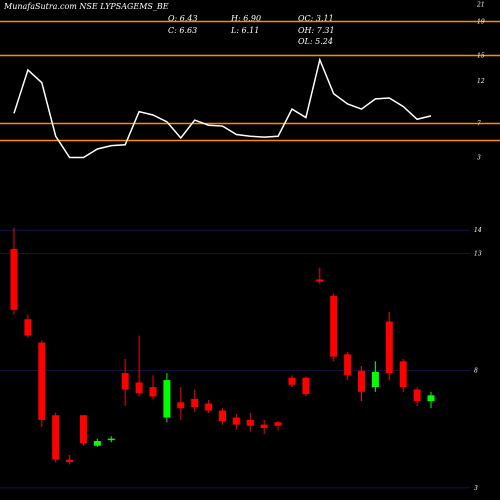  Describe the element at coordinates (481, 56) in the screenshot. I see `indicator-tick-label: 15` at that location.